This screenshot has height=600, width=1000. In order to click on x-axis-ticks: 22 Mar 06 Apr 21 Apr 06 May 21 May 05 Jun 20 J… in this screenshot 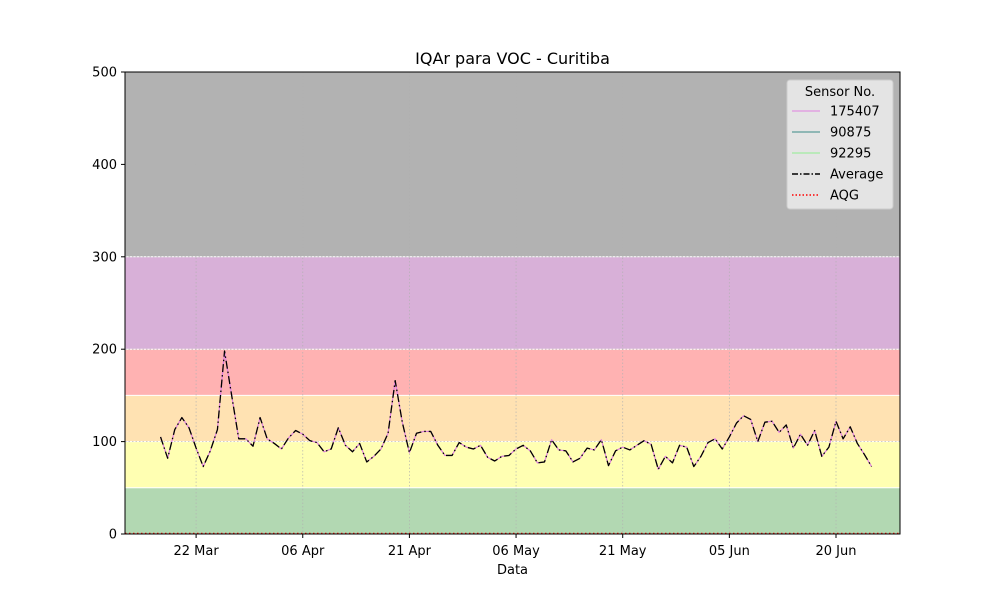, I will do `click(515, 546)`.